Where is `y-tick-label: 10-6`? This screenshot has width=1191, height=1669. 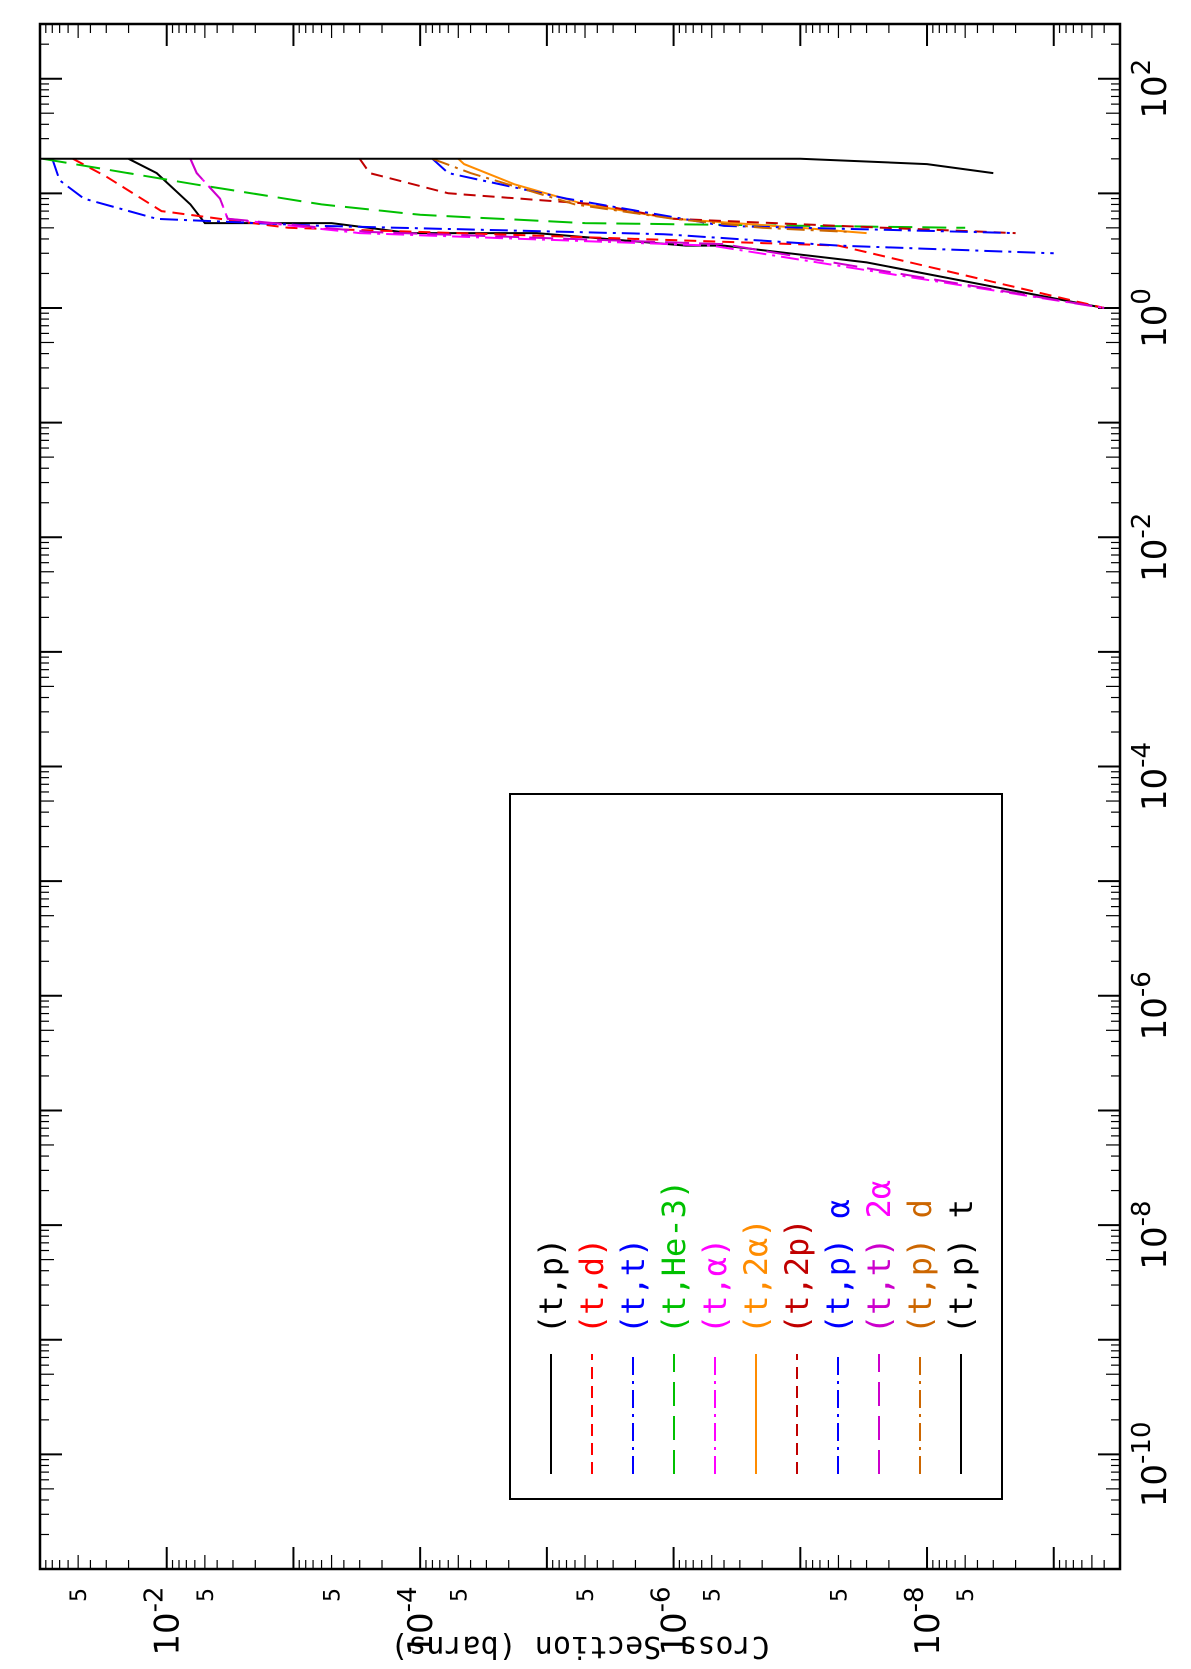 y-tick-label: 10-6 is located at coordinates (671, 1620).